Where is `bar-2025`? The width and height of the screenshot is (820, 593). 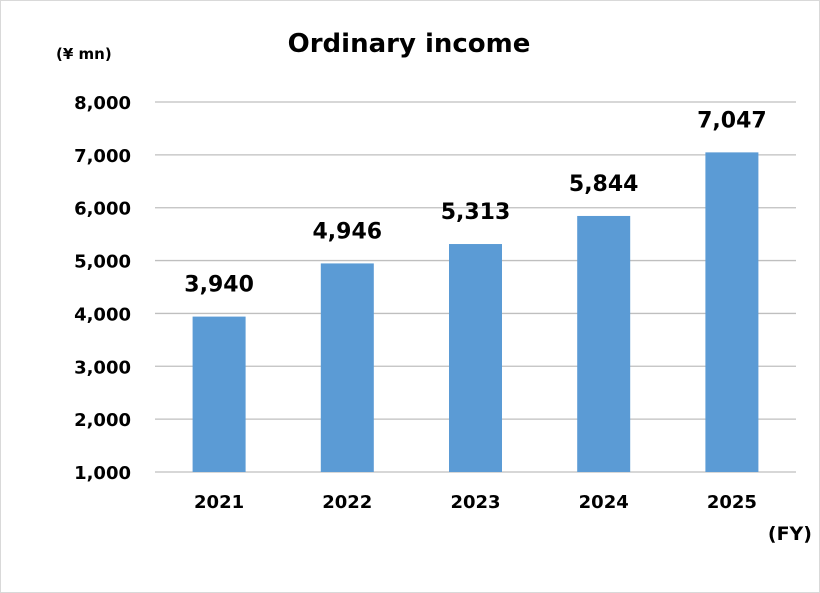 bar-2025 is located at coordinates (732, 312).